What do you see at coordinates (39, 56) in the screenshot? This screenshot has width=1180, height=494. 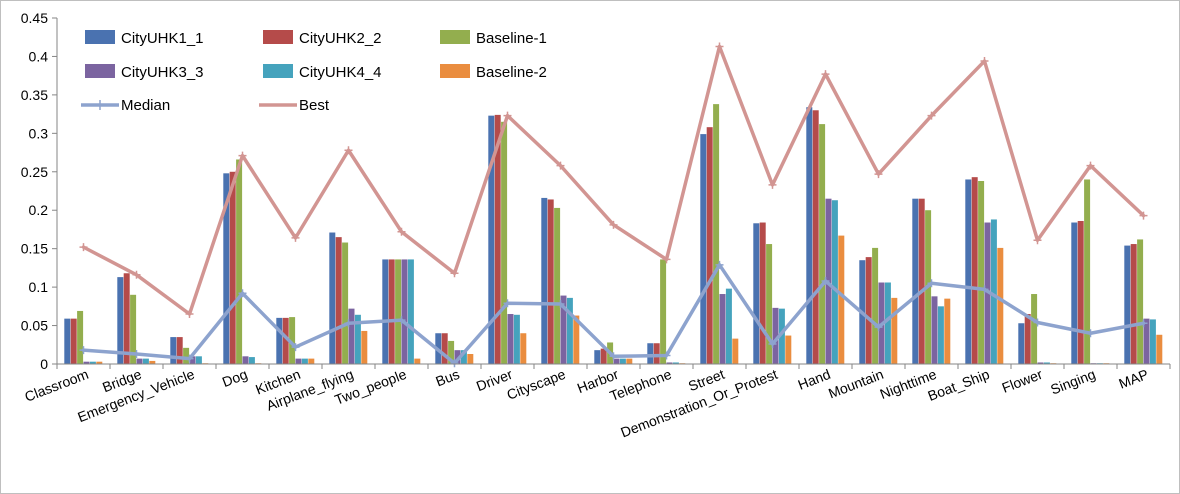 I see `y-tick-label: 0.4` at bounding box center [39, 56].